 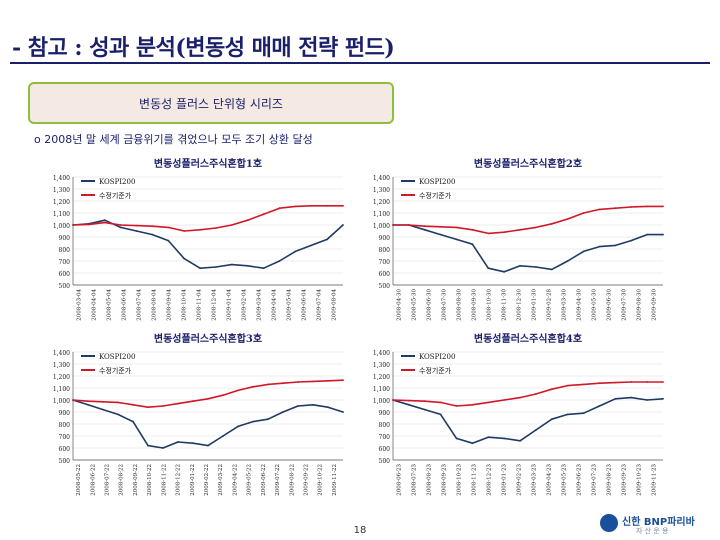 I want to click on x-tick-label: 2008-11-22, so click(x=164, y=480).